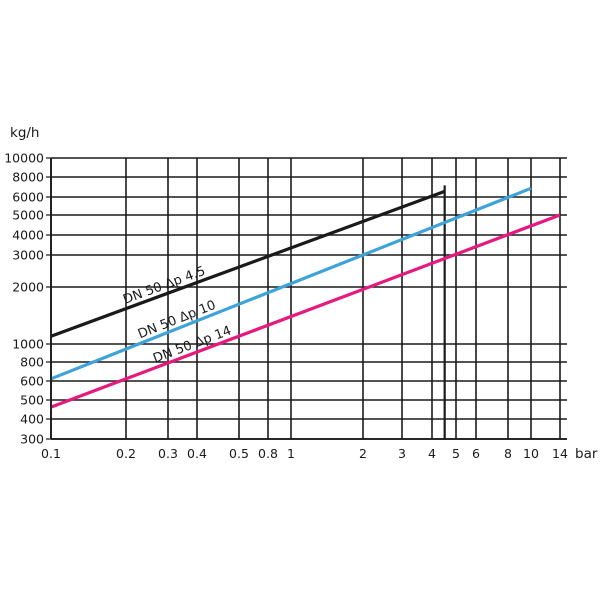 This screenshot has height=600, width=600. I want to click on y-tick-label: 4000, so click(28, 235).